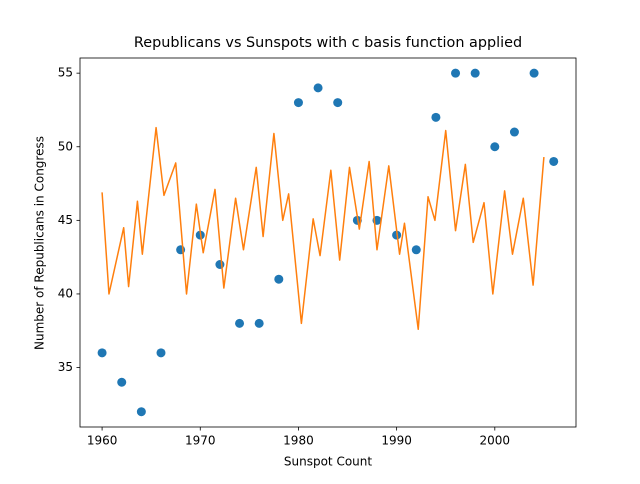  I want to click on x-tick-label: 1960, so click(102, 441).